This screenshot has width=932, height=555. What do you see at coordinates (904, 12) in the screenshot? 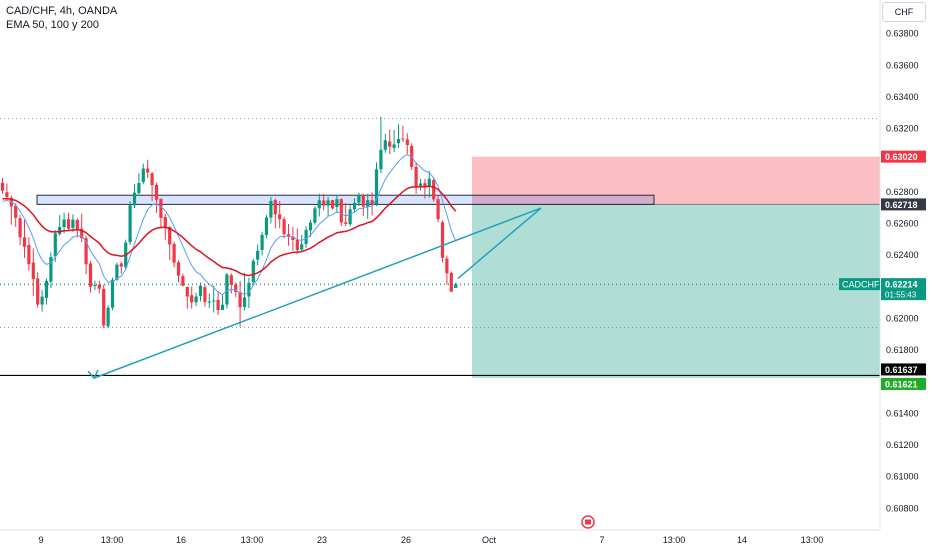
I see `currency-button: CHF` at bounding box center [904, 12].